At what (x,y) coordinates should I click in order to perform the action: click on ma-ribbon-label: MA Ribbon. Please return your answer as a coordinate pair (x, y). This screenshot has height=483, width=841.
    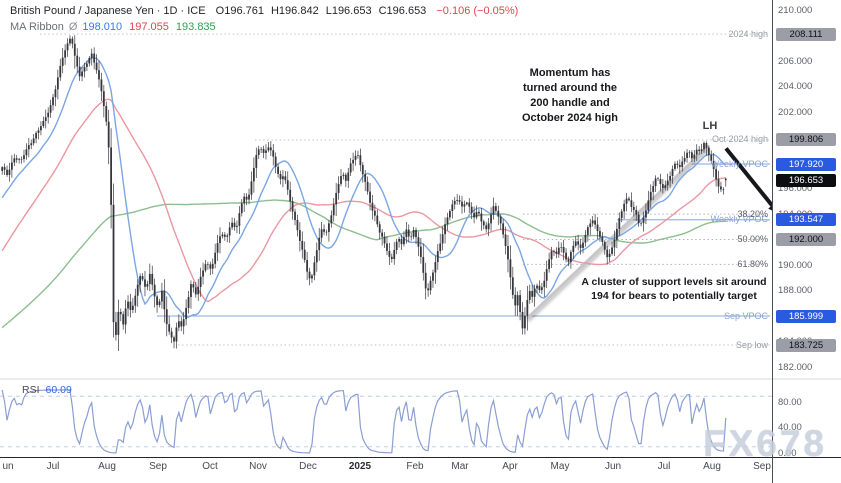
    Looking at the image, I should click on (37, 27).